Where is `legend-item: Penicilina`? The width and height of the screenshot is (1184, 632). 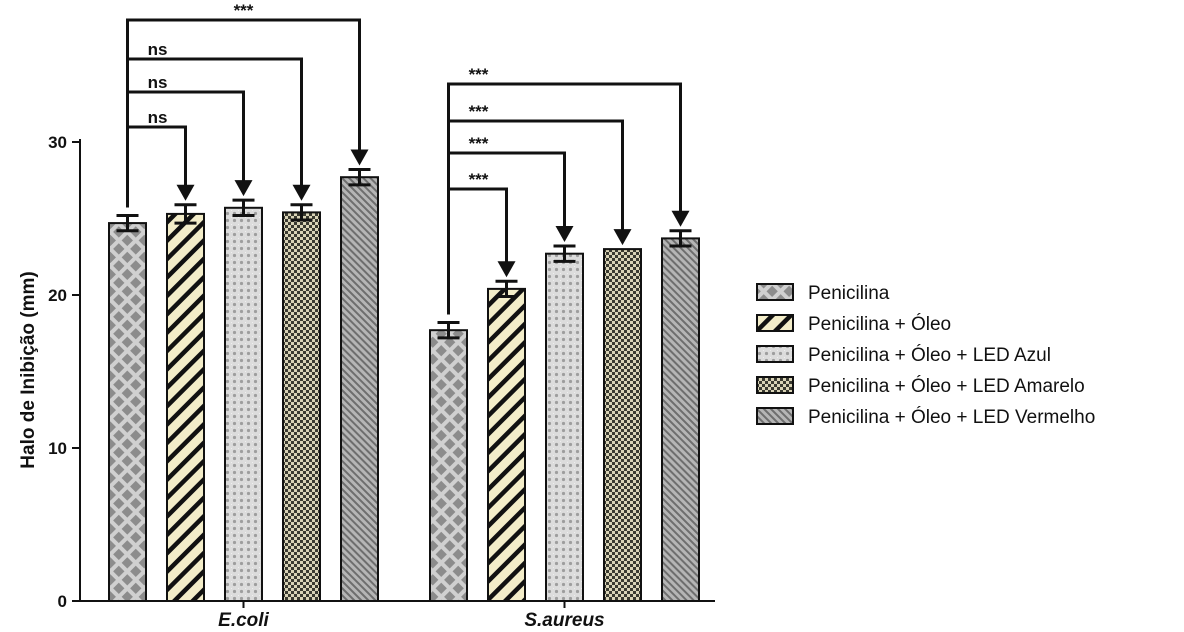
legend-item: Penicilina is located at coordinates (823, 293).